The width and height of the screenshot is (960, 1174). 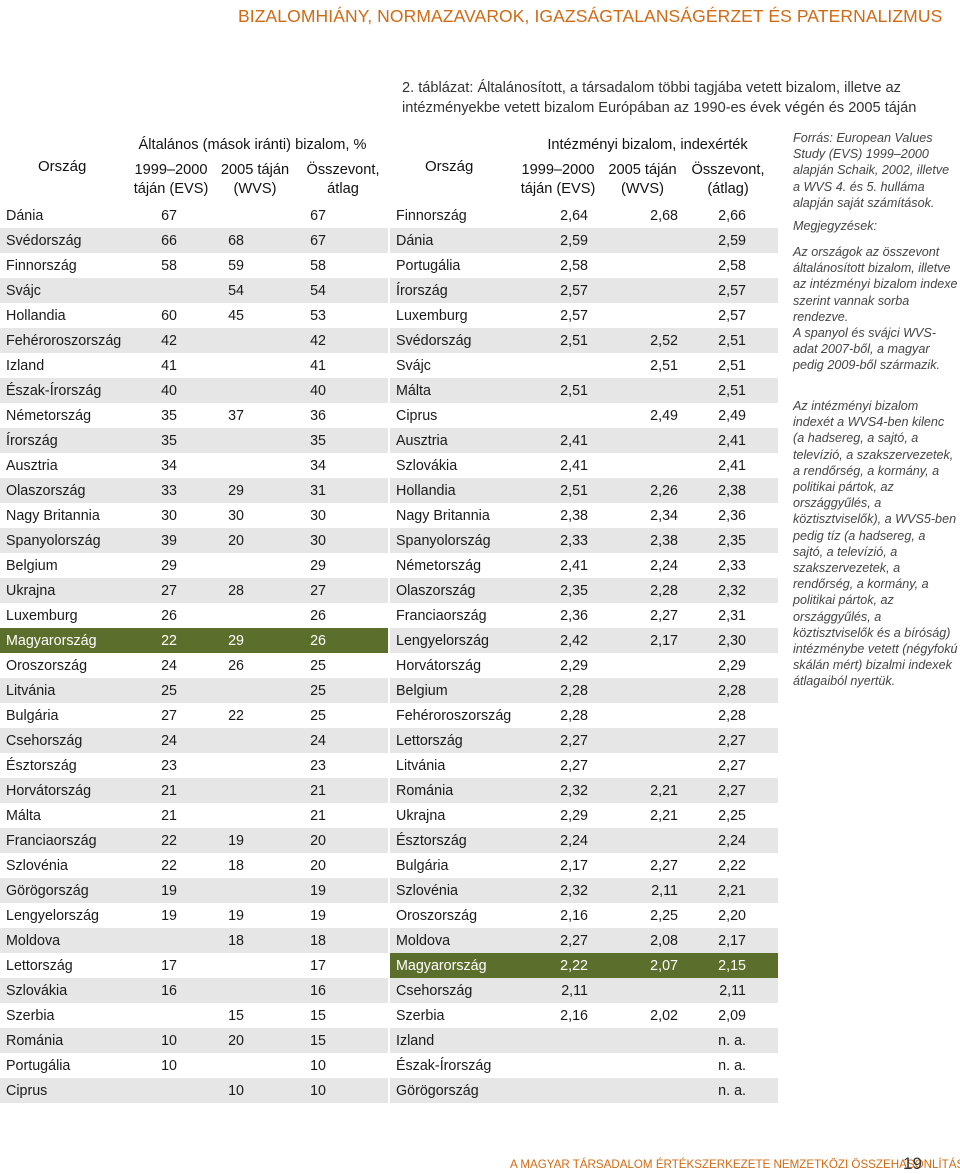 I want to click on value-1999-cell: 22, so click(x=169, y=865).